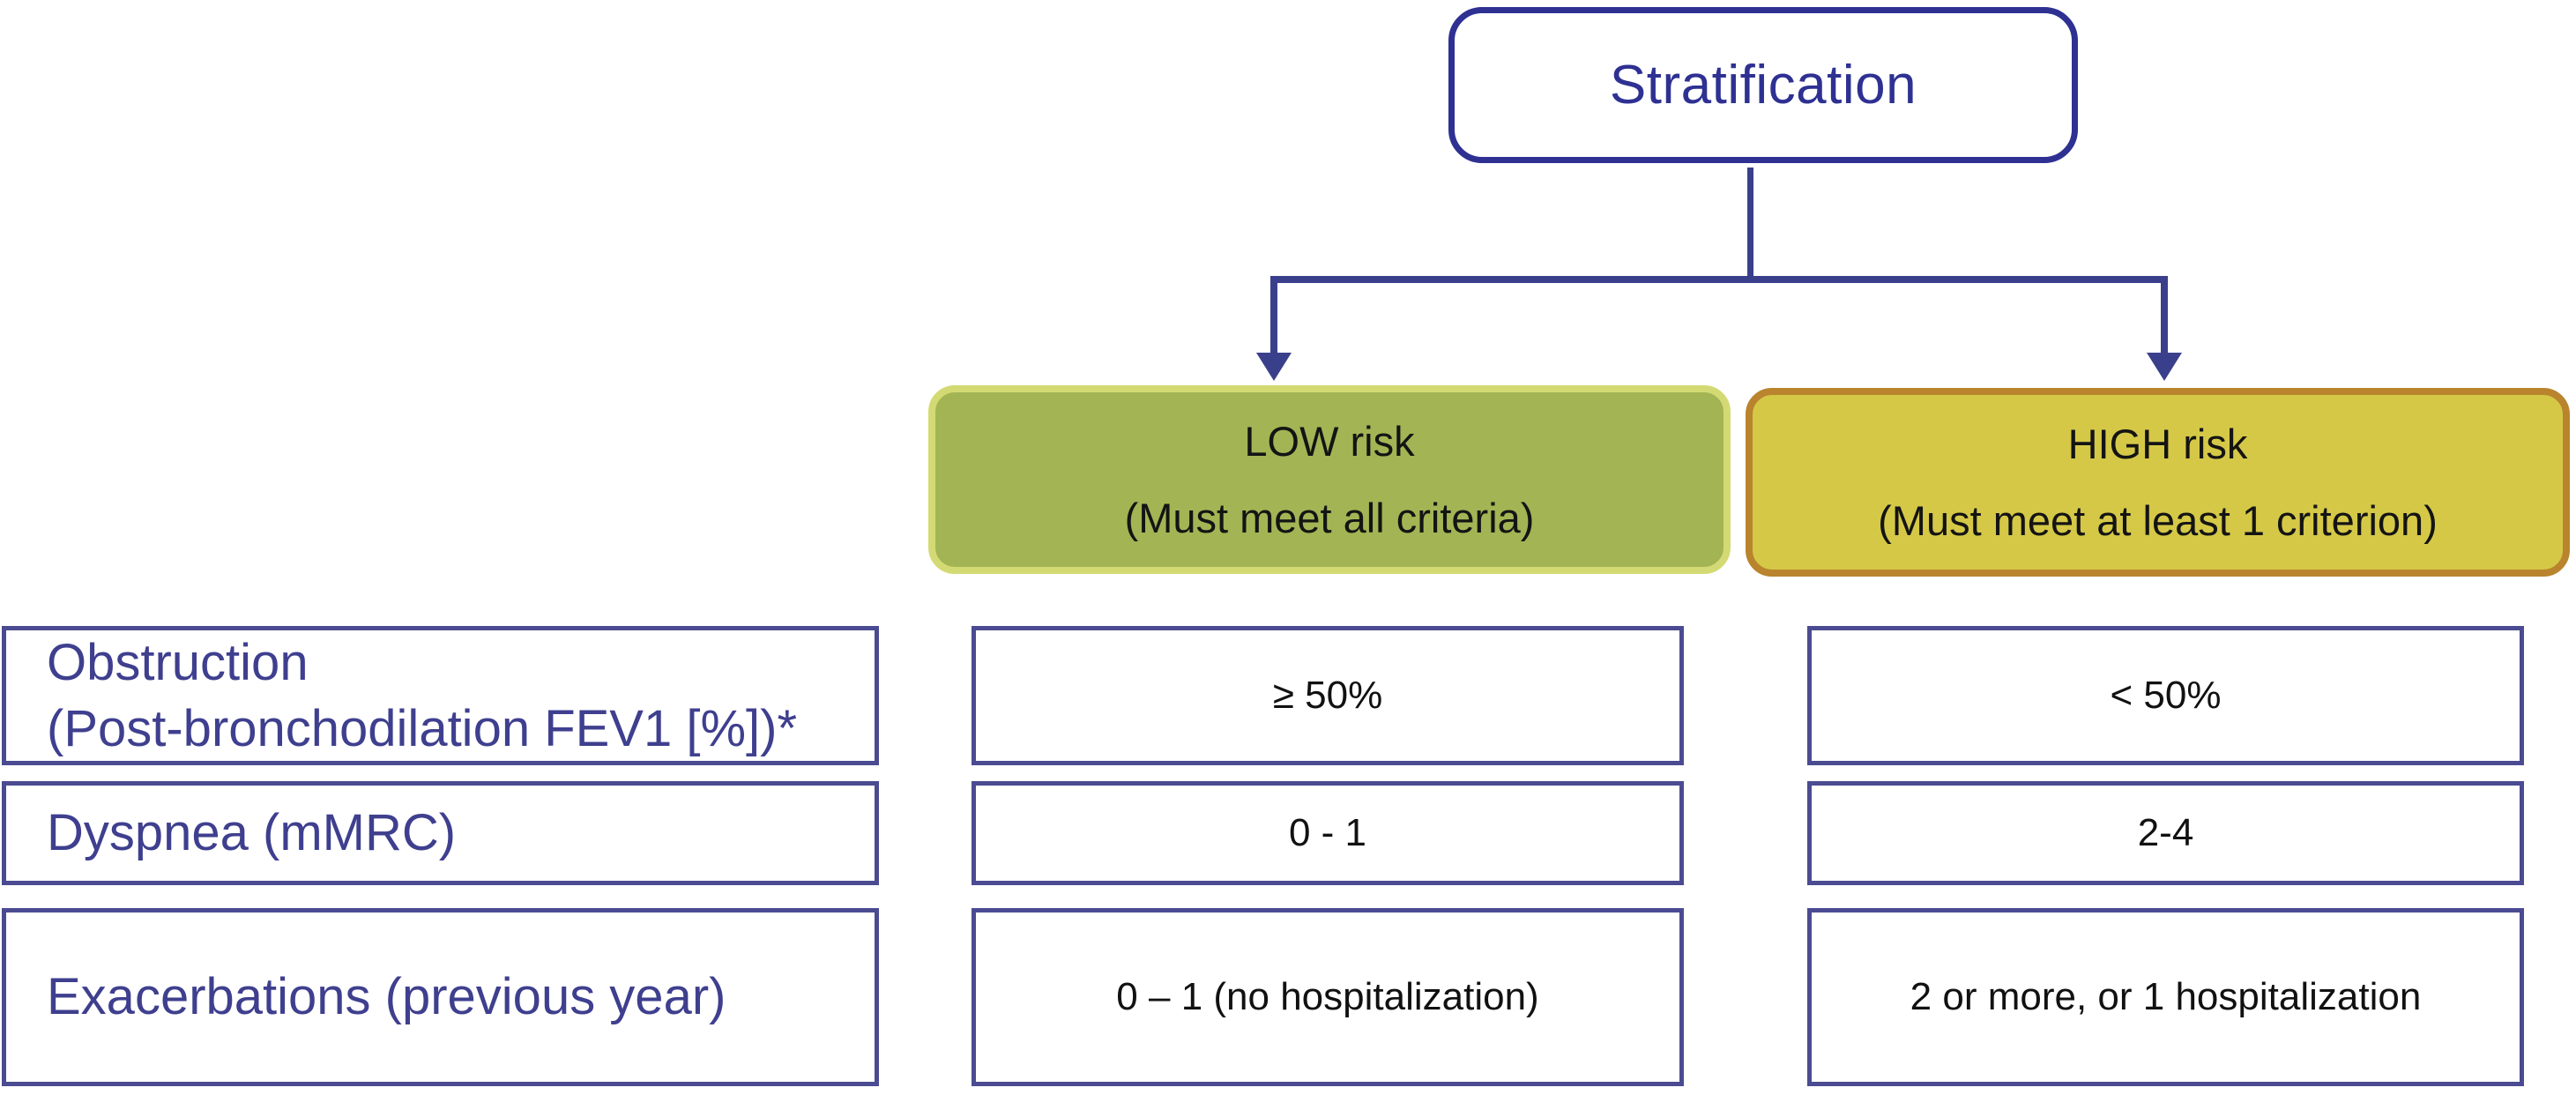 This screenshot has height=1095, width=2576. What do you see at coordinates (178, 662) in the screenshot?
I see `row-label-obstruction-line1: Obstruction` at bounding box center [178, 662].